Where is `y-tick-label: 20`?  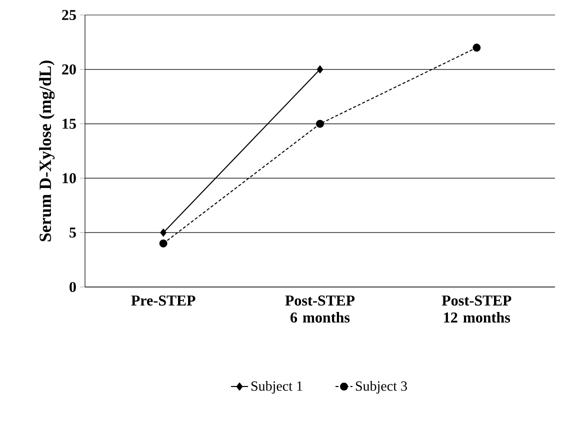
y-tick-label: 20 is located at coordinates (69, 69).